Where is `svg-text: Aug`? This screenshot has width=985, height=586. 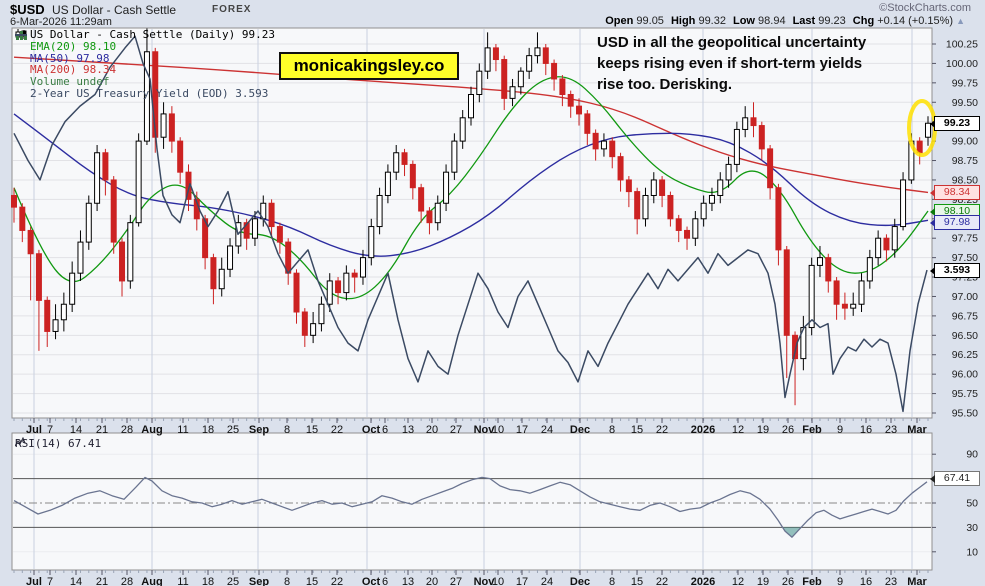
svg-text: Aug is located at coordinates (151, 430).